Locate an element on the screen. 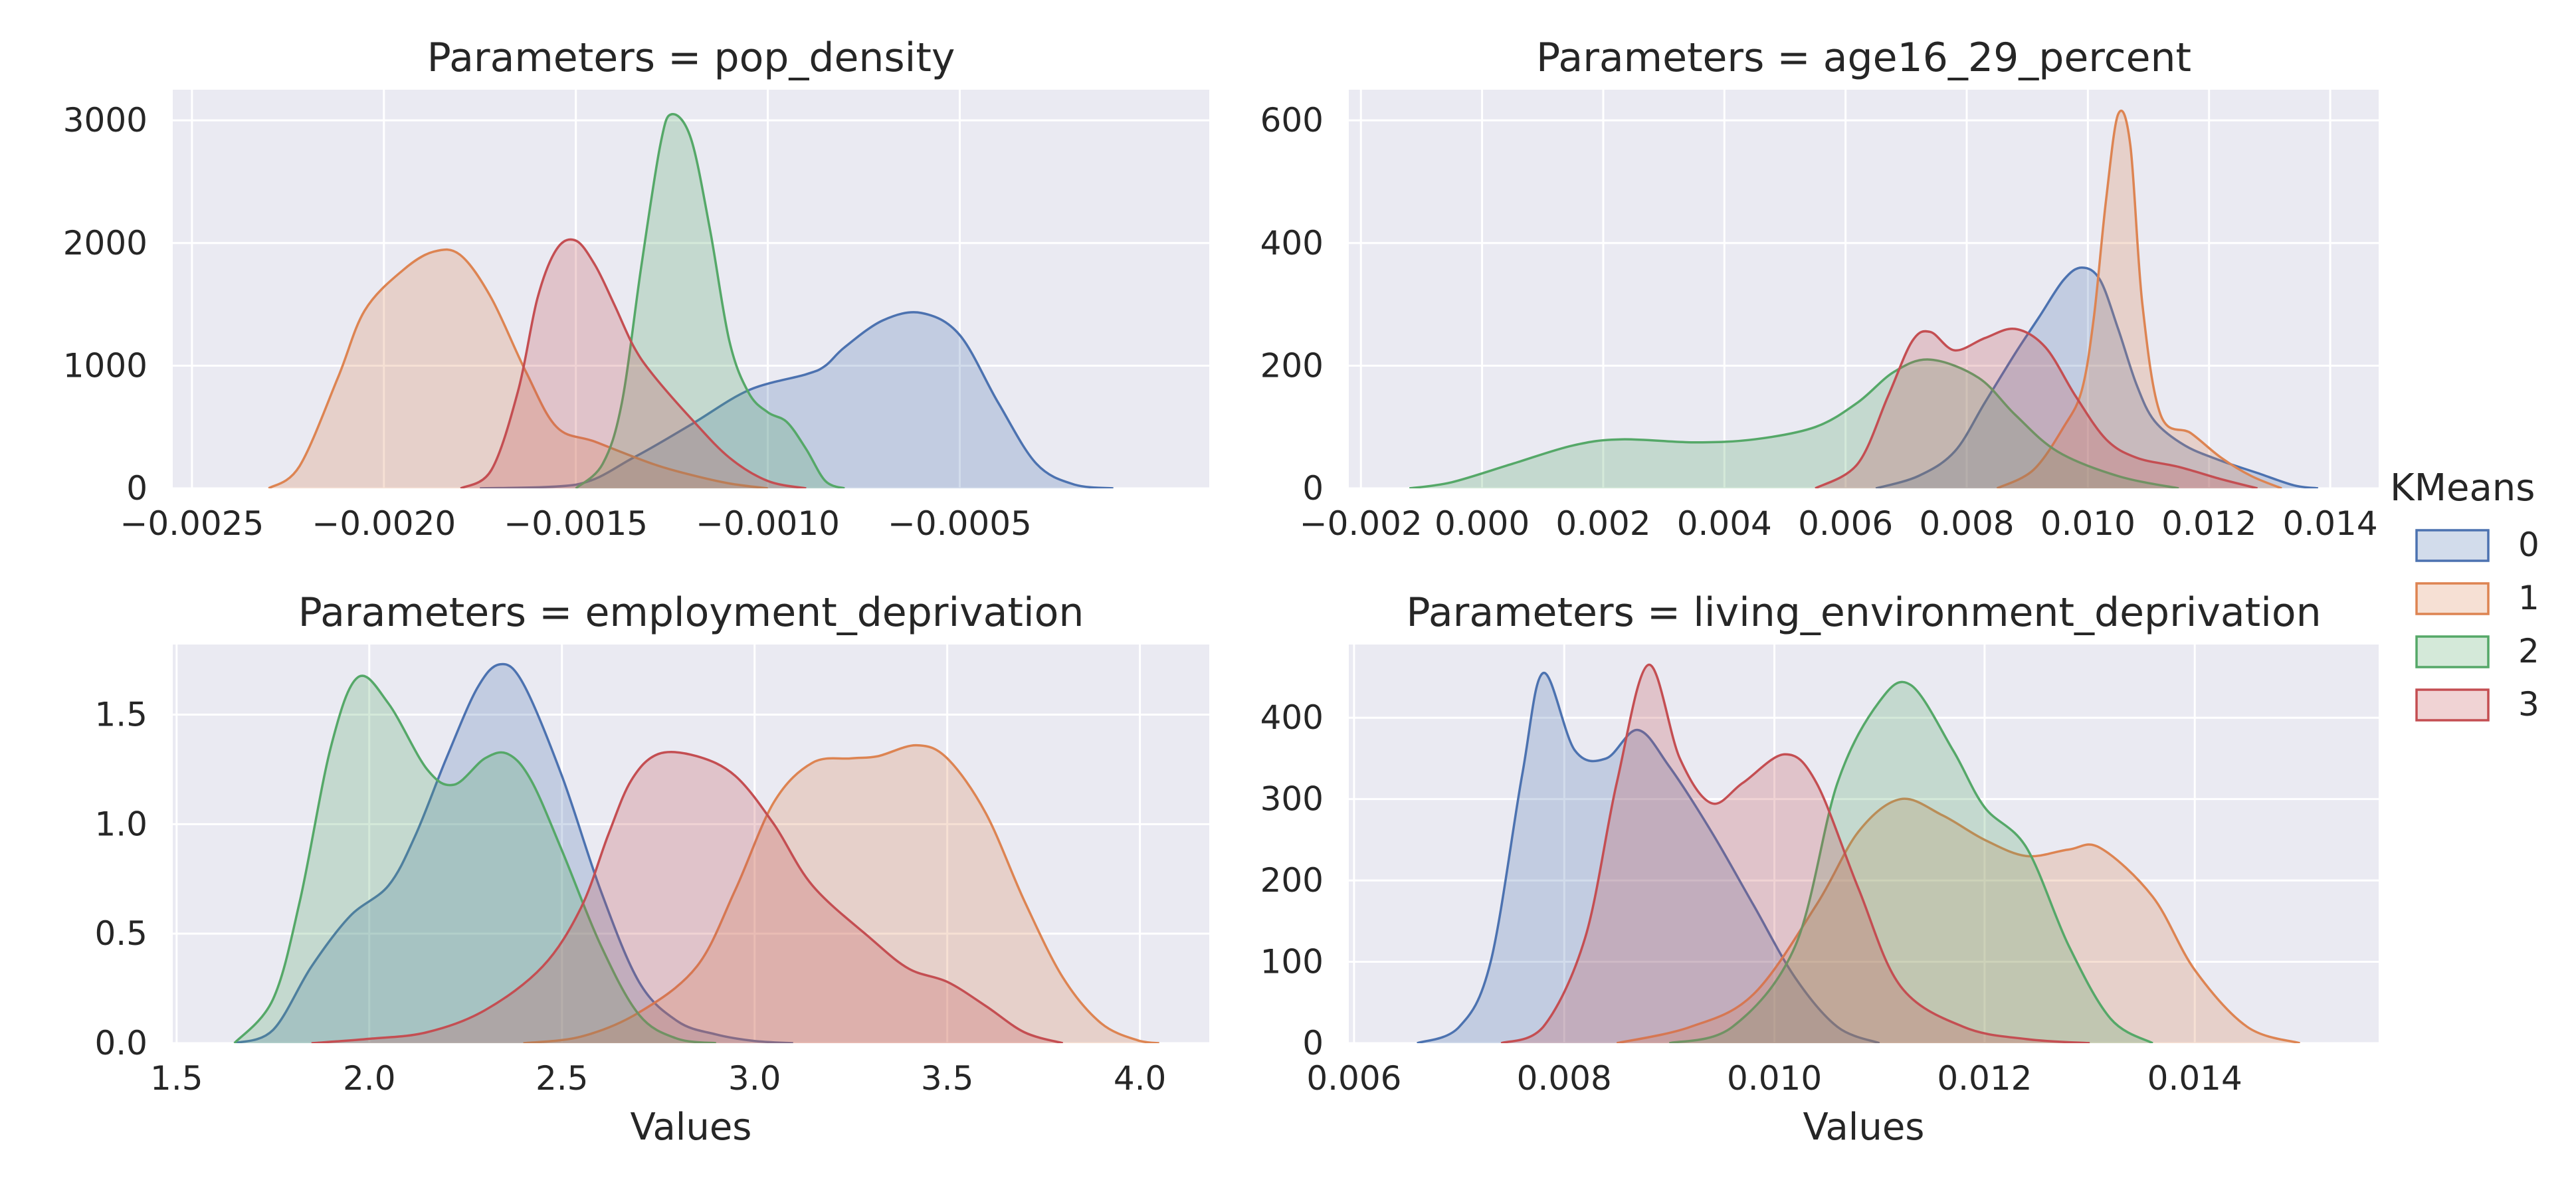 The height and width of the screenshot is (1196, 2576). legend-item-2: 2 is located at coordinates (2477, 651).